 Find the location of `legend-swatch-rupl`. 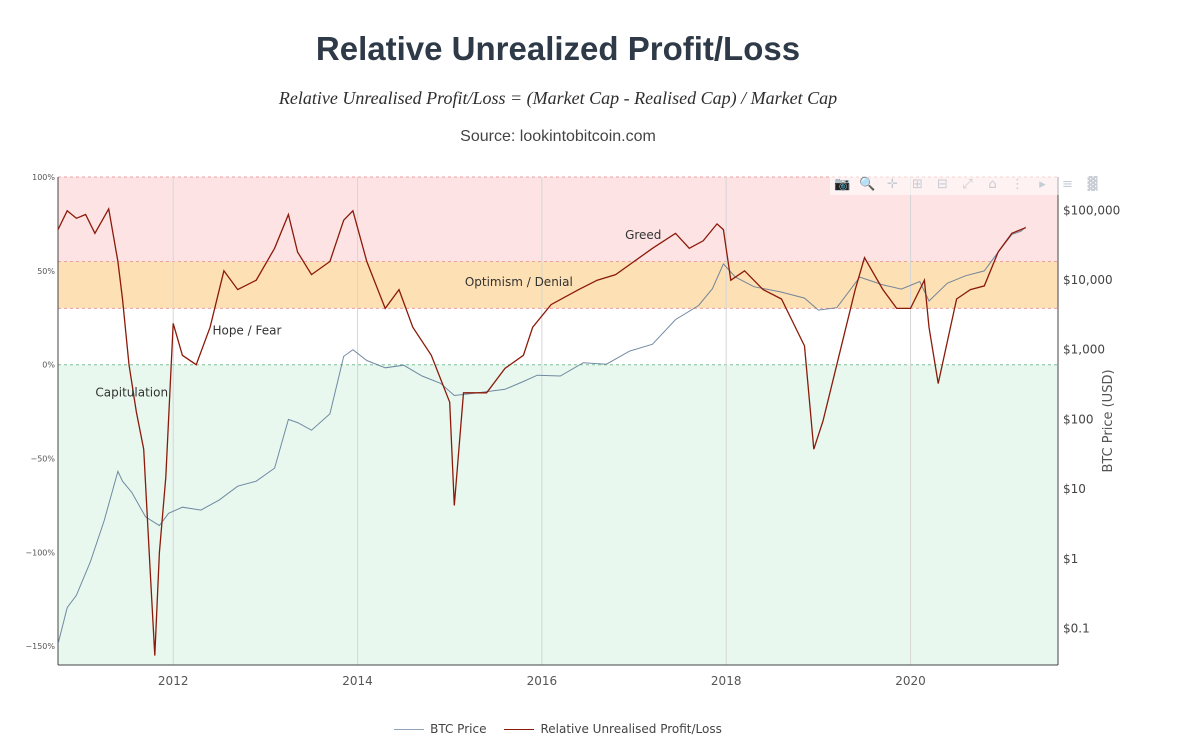

legend-swatch-rupl is located at coordinates (519, 729).